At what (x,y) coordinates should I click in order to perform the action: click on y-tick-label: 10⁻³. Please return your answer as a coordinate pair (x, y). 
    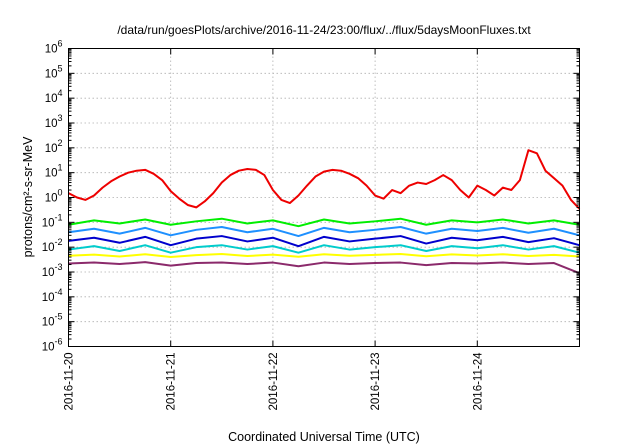
    Looking at the image, I should click on (52, 270).